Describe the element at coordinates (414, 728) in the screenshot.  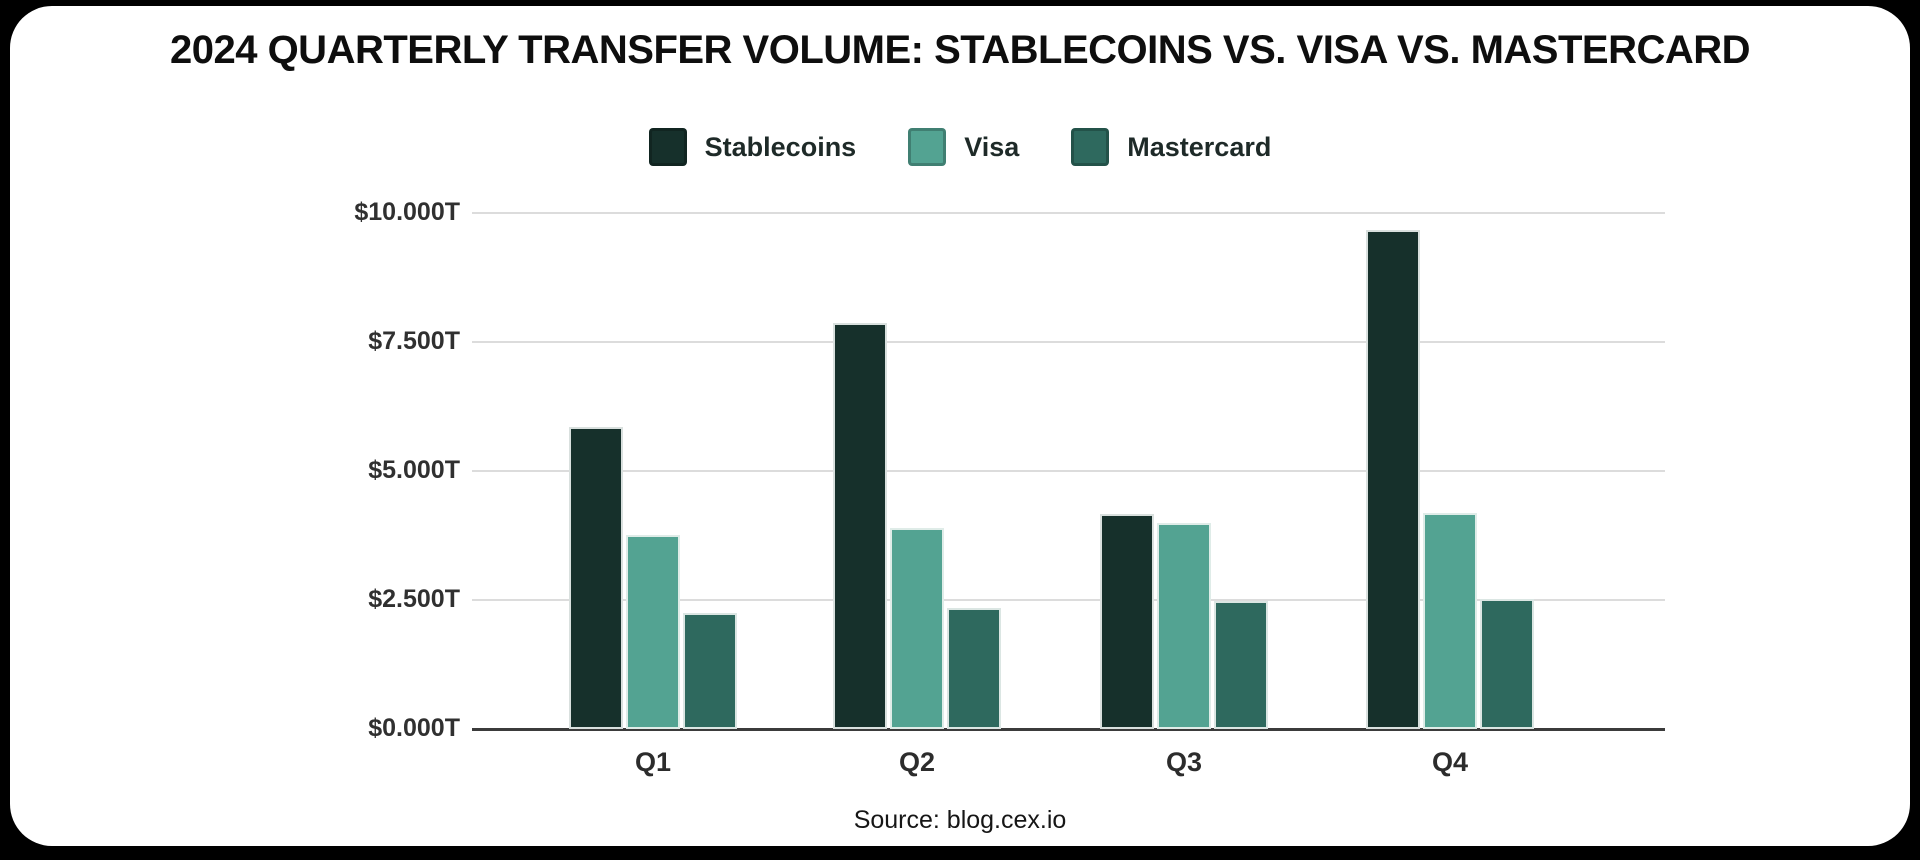
I see `y-tick-label: $0.000T` at that location.